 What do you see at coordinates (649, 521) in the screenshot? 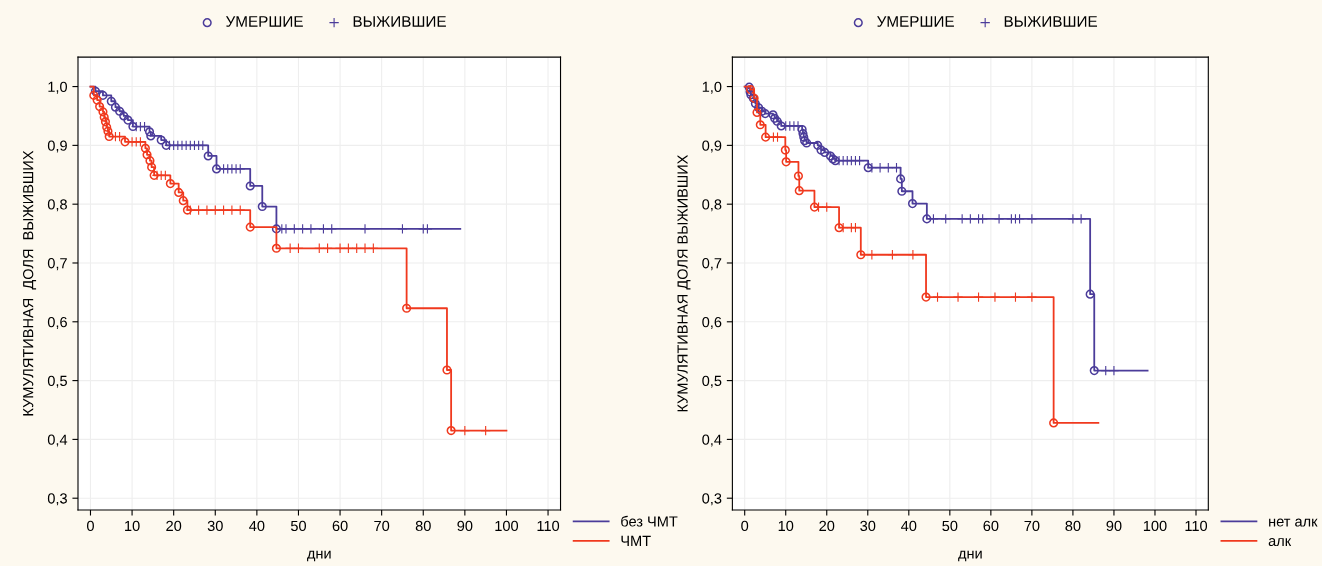
I see `legend-label: без ЧМТ` at bounding box center [649, 521].